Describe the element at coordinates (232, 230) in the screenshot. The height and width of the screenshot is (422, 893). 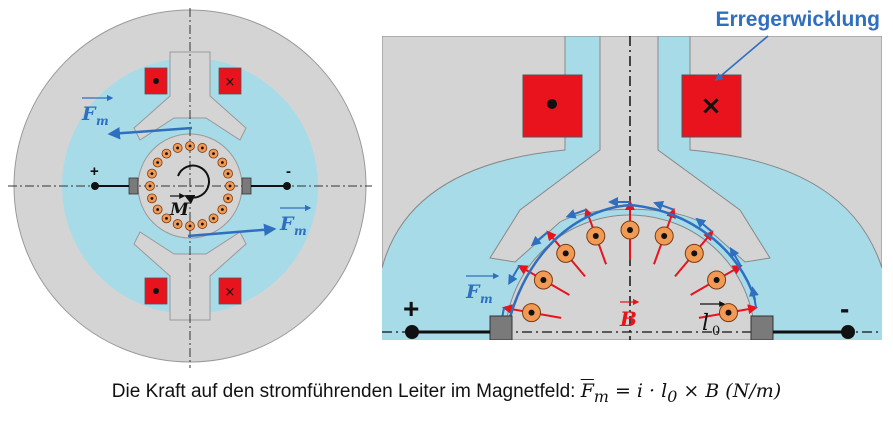
I see `force-arrow-bottom` at that location.